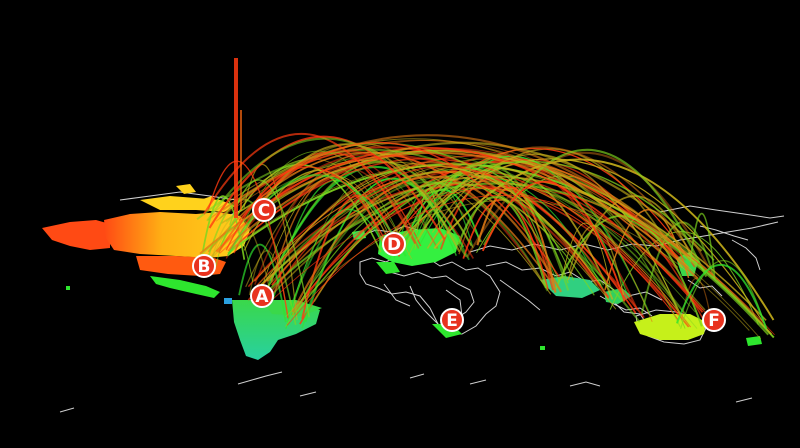  What do you see at coordinates (76, 235) in the screenshot?
I see `north-america-west` at bounding box center [76, 235].